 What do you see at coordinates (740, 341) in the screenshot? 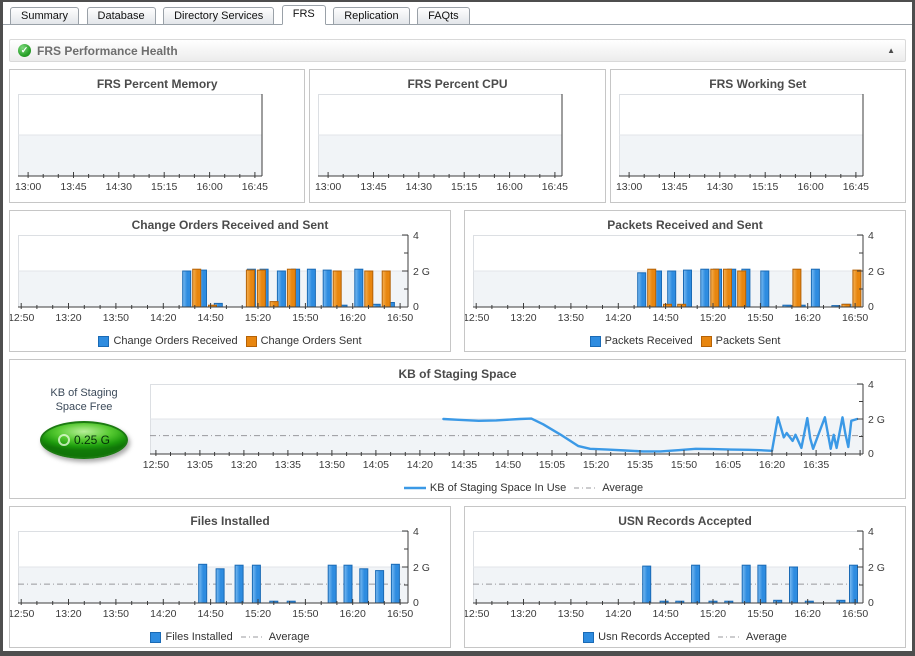
I see `legend-item: Packets Sent` at bounding box center [740, 341].